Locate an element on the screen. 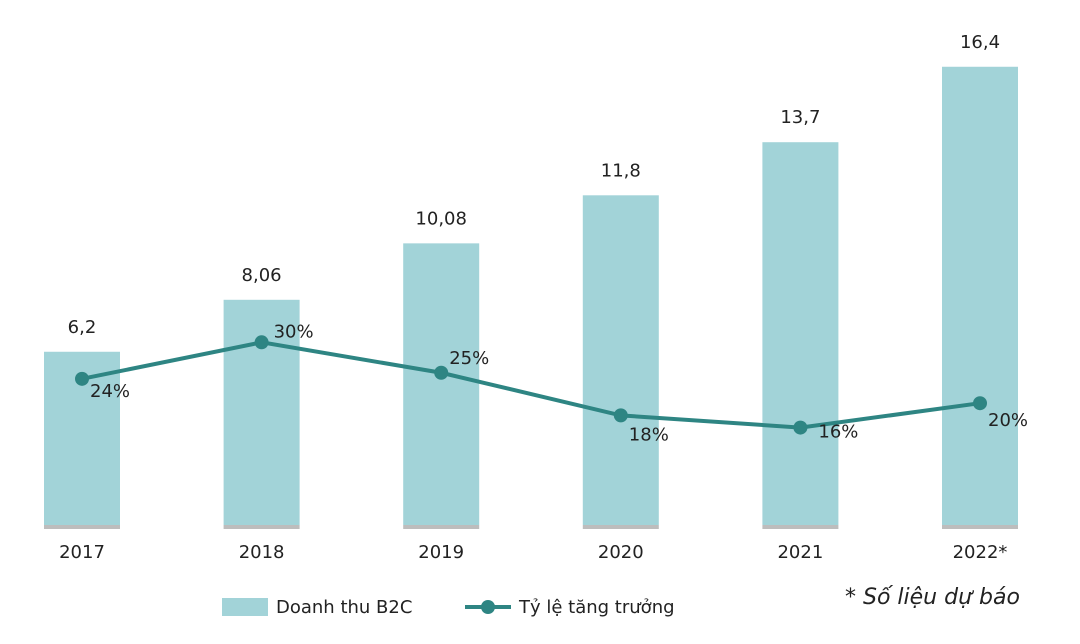 The width and height of the screenshot is (1080, 644). x-tick-label: 2022* is located at coordinates (980, 552).